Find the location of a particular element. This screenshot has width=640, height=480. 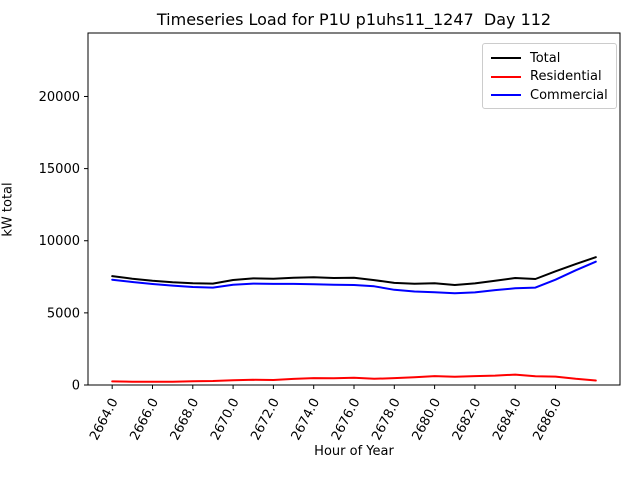

series-line-commercial is located at coordinates (354, 277).